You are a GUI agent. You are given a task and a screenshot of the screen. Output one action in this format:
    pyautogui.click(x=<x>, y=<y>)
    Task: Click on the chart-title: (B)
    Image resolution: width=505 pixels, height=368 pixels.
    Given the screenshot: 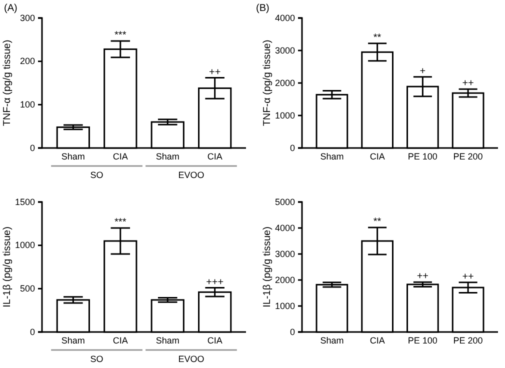 What is the action you would take?
    pyautogui.click(x=263, y=8)
    